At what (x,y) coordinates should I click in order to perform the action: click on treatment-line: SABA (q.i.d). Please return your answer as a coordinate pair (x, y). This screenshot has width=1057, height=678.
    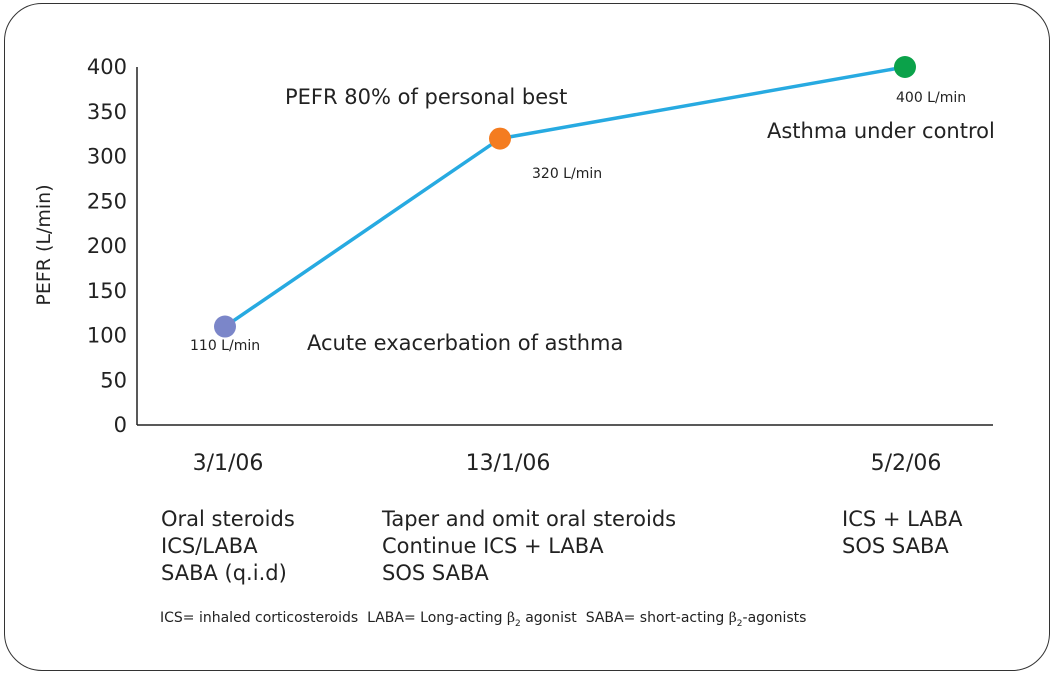
    Looking at the image, I should click on (224, 573).